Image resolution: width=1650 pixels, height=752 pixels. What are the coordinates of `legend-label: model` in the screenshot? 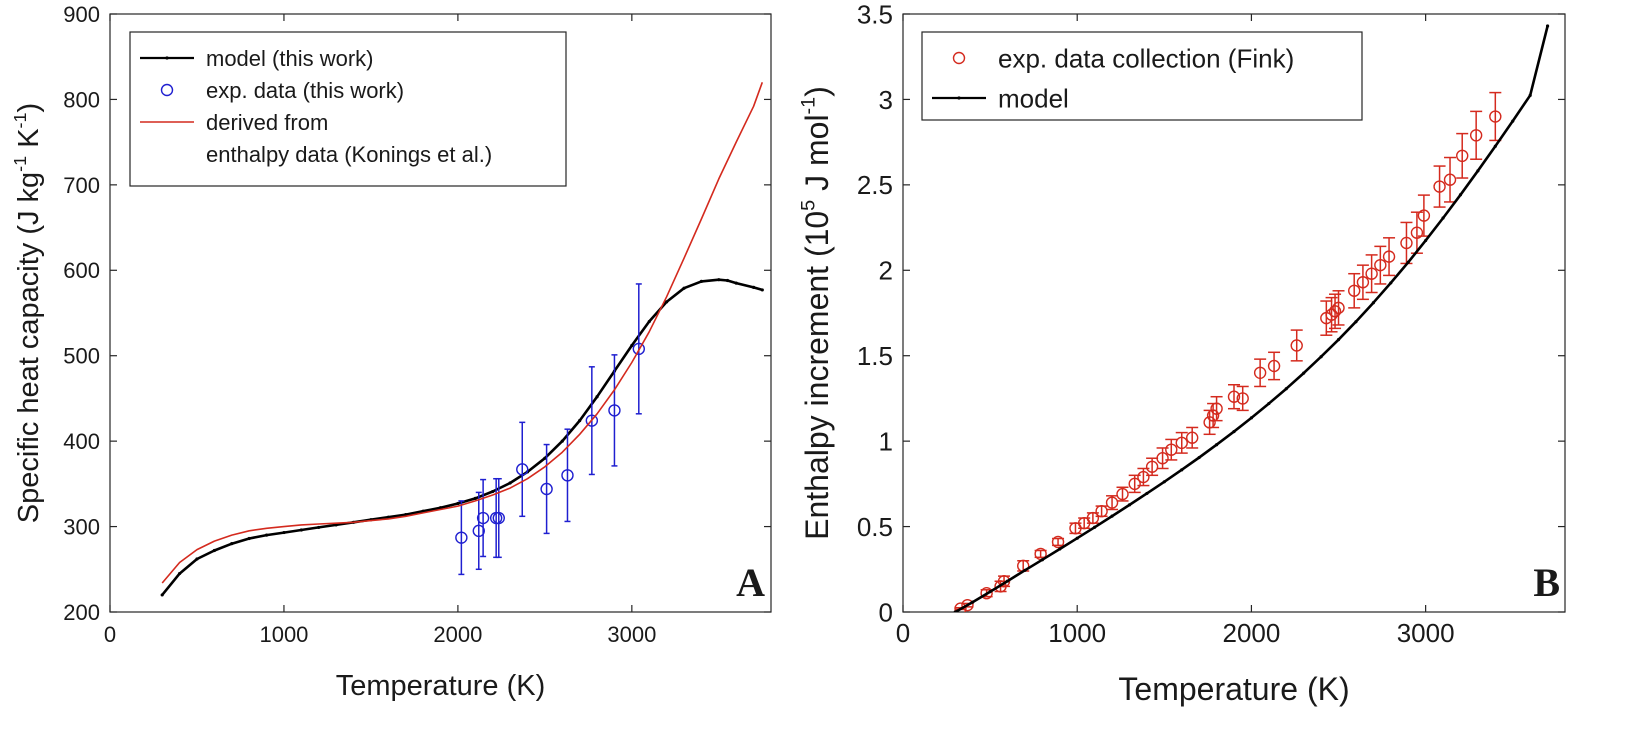 It's located at (1033, 98).